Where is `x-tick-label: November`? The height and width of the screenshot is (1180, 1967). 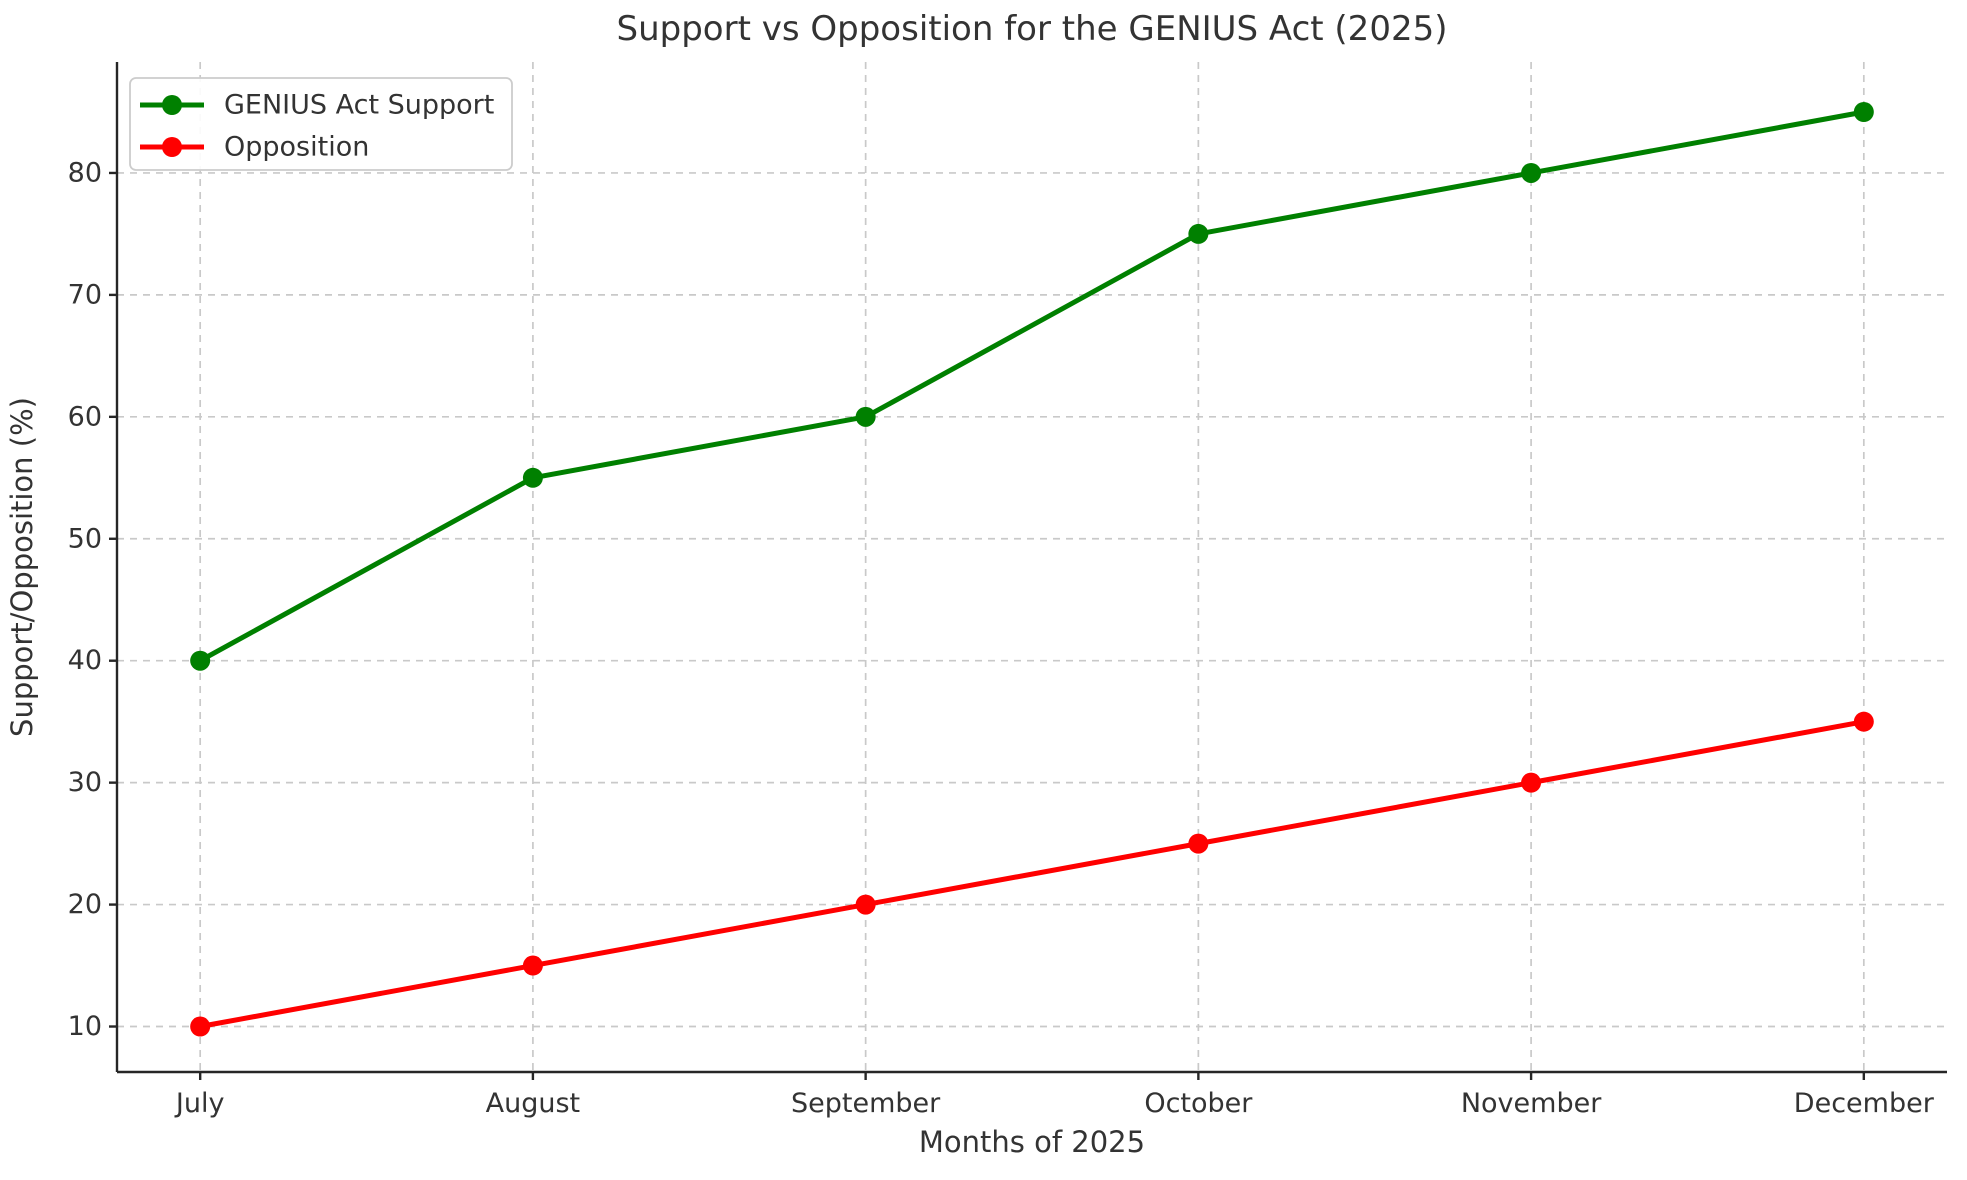
x-tick-label: November is located at coordinates (1531, 1103).